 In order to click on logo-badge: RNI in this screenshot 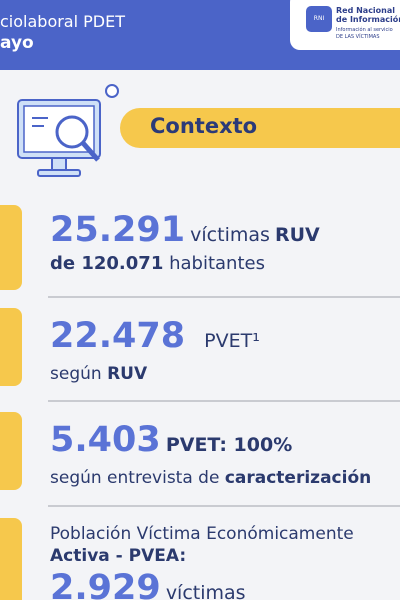, I will do `click(319, 19)`.